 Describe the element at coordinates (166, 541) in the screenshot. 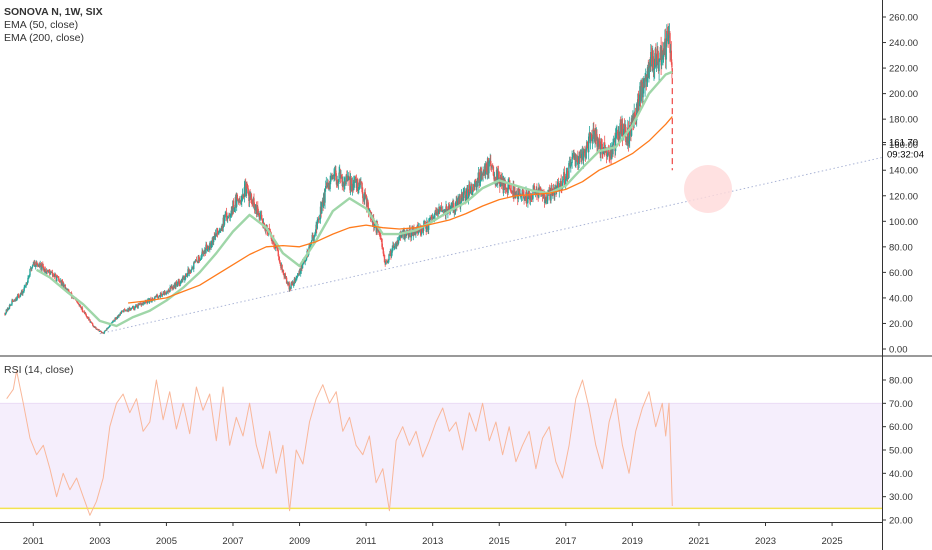

I see `time-tick-label: 2005` at that location.